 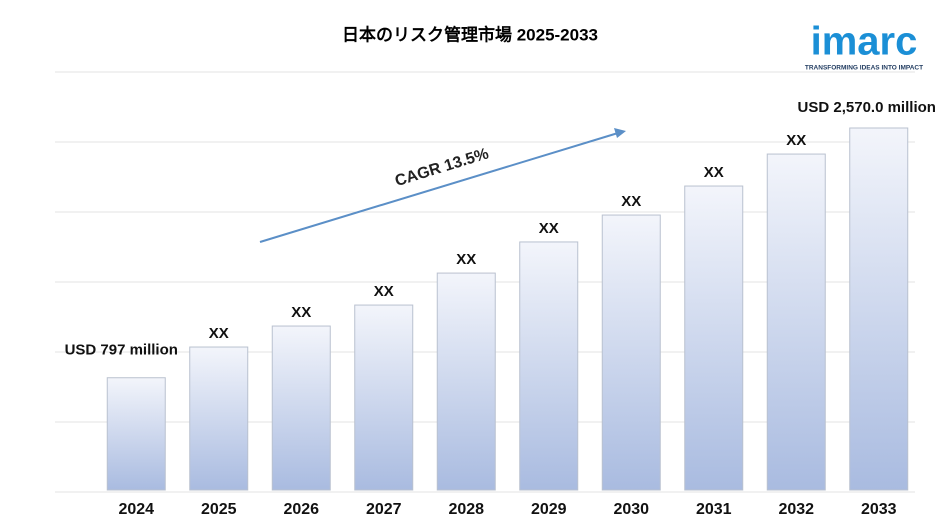 I want to click on x-tick-label: 2030, so click(x=631, y=509).